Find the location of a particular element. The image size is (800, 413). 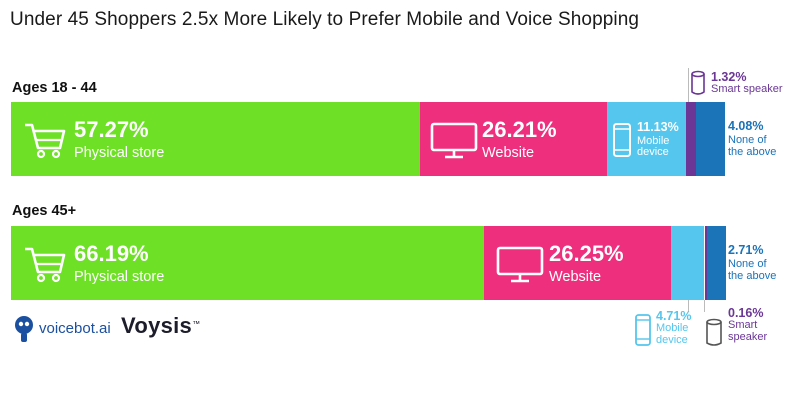

voicebot-logo-text: voicebot.ai is located at coordinates (75, 328).